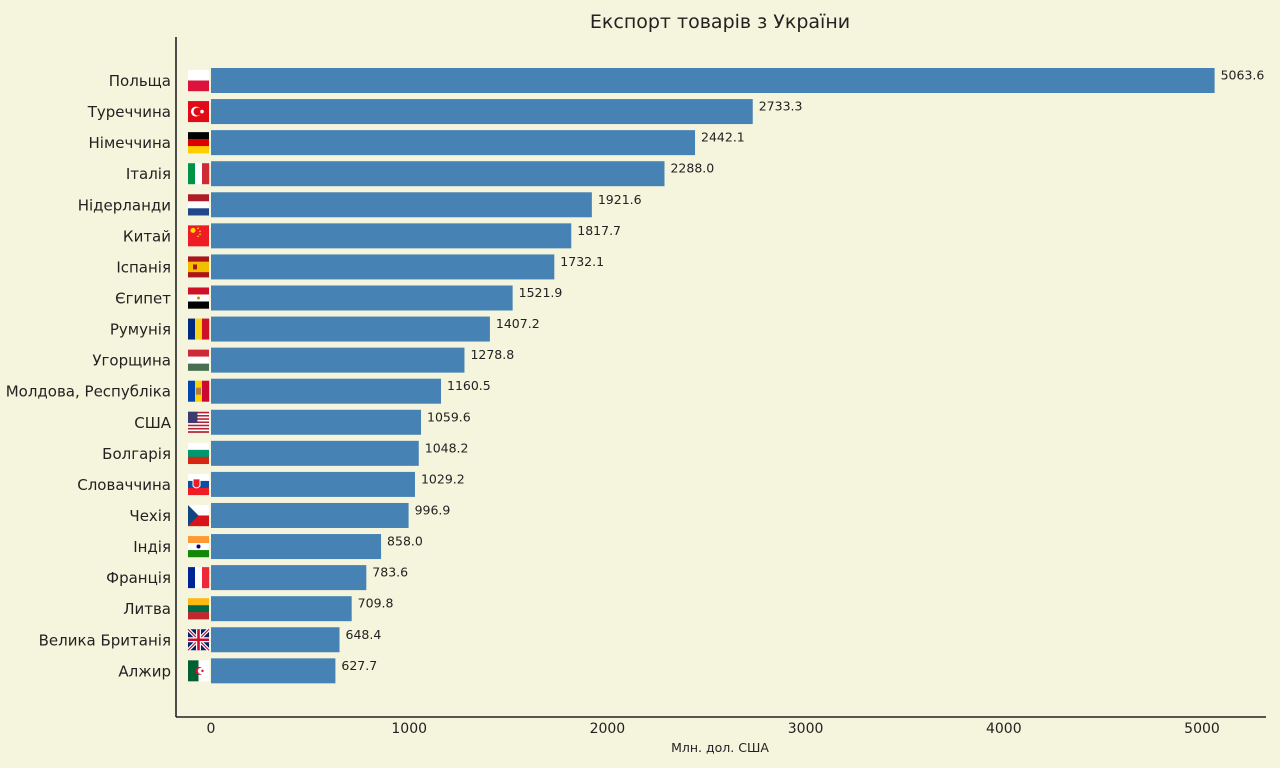 This screenshot has height=768, width=1280. Describe the element at coordinates (124, 485) in the screenshot. I see `category-label: Словаччина` at that location.